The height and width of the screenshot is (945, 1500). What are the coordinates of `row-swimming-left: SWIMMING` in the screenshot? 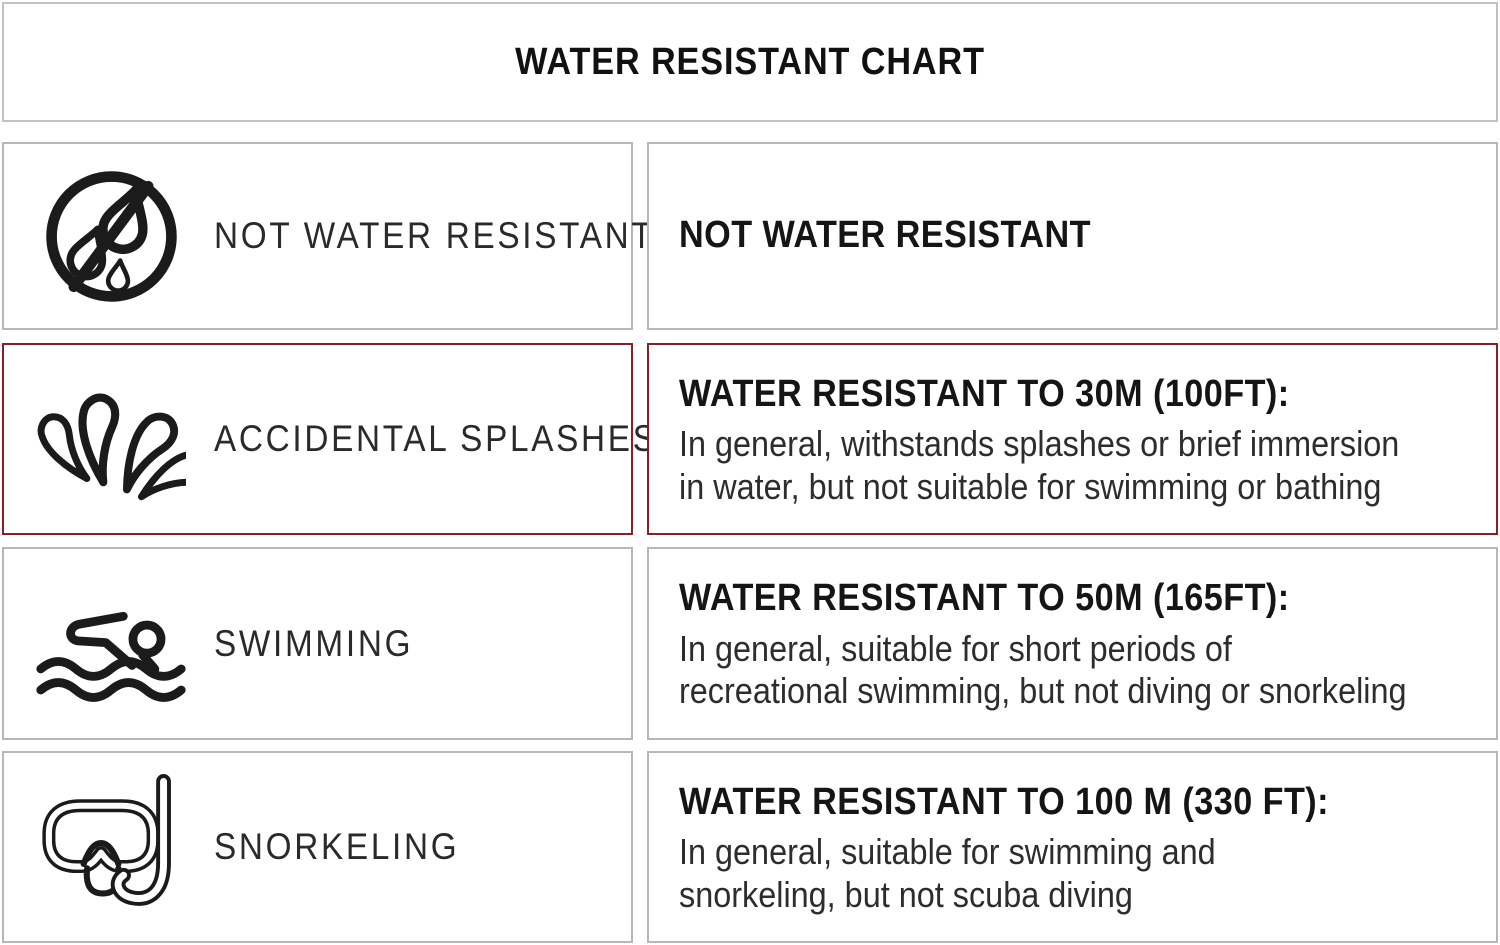 It's located at (317, 643).